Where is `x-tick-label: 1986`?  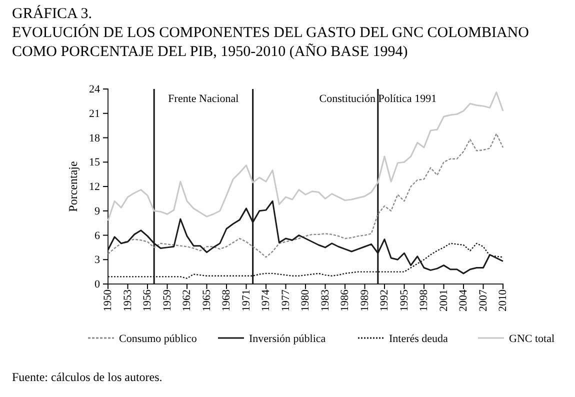 x-tick-label: 1986 is located at coordinates (345, 300).